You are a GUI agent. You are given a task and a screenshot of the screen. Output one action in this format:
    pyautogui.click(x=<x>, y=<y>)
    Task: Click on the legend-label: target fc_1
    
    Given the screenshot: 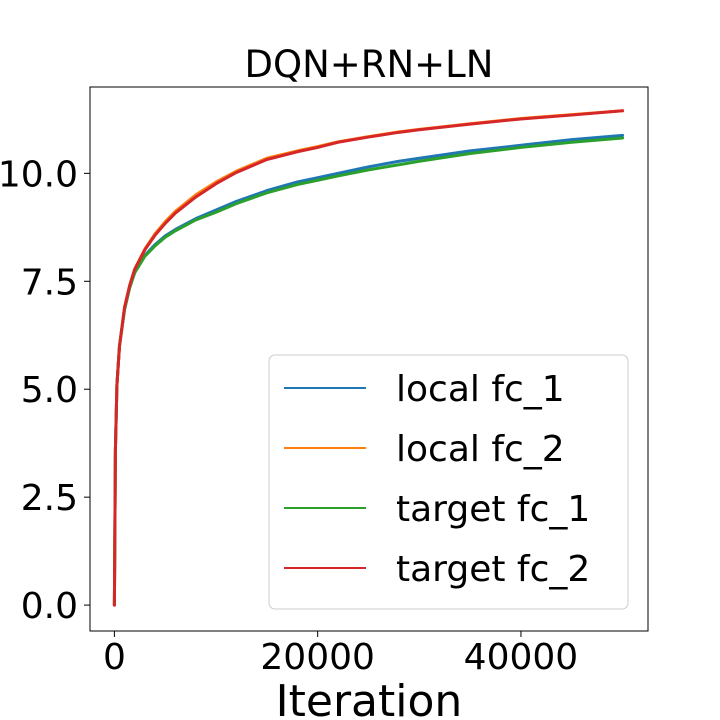 What is the action you would take?
    pyautogui.click(x=493, y=509)
    